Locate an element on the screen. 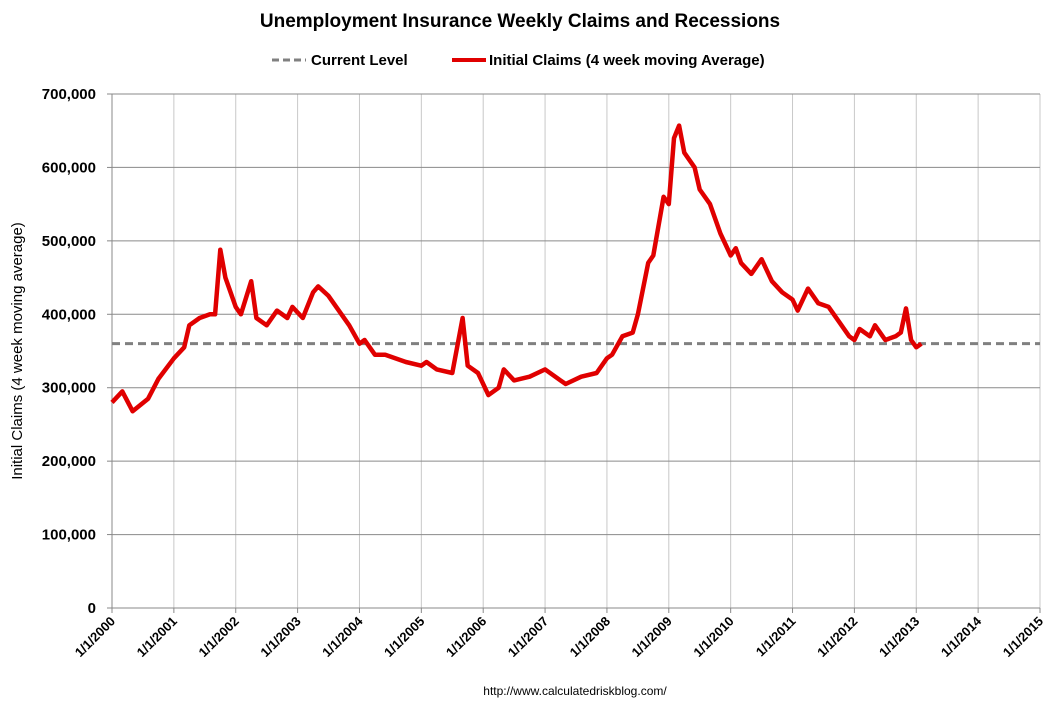 The height and width of the screenshot is (715, 1059). y-tick-label: 0 is located at coordinates (92, 608).